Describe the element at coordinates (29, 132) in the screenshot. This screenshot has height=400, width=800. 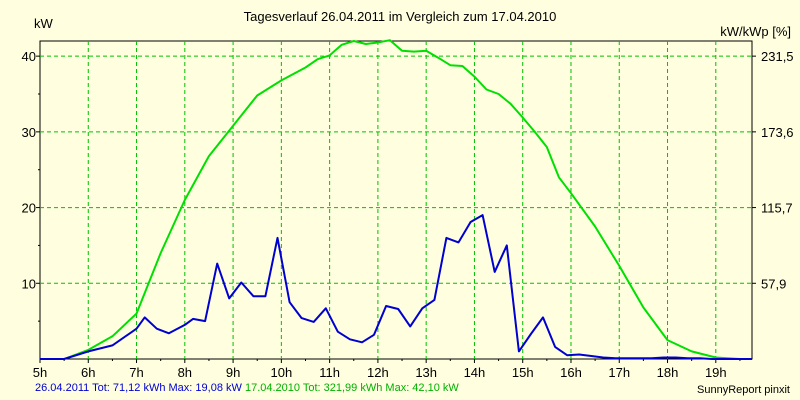
I see `y-tick-label-left: 30` at that location.